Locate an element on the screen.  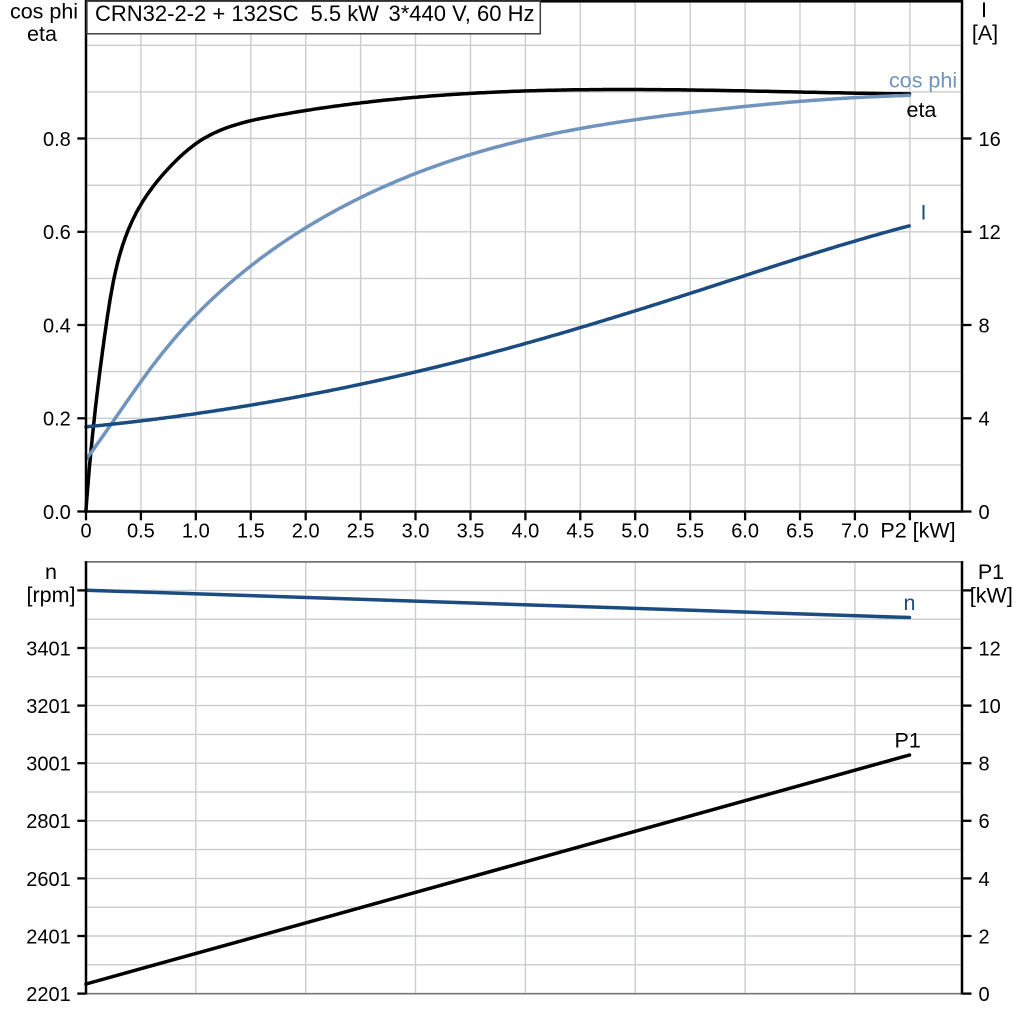
svg-text: 3201 is located at coordinates (48, 707).